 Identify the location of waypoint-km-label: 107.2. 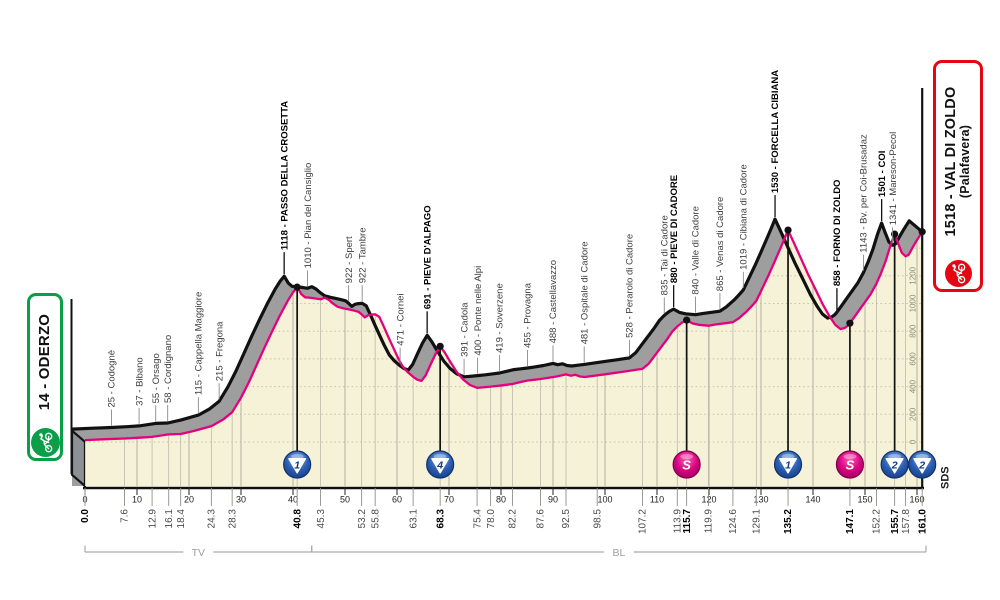
(643, 521).